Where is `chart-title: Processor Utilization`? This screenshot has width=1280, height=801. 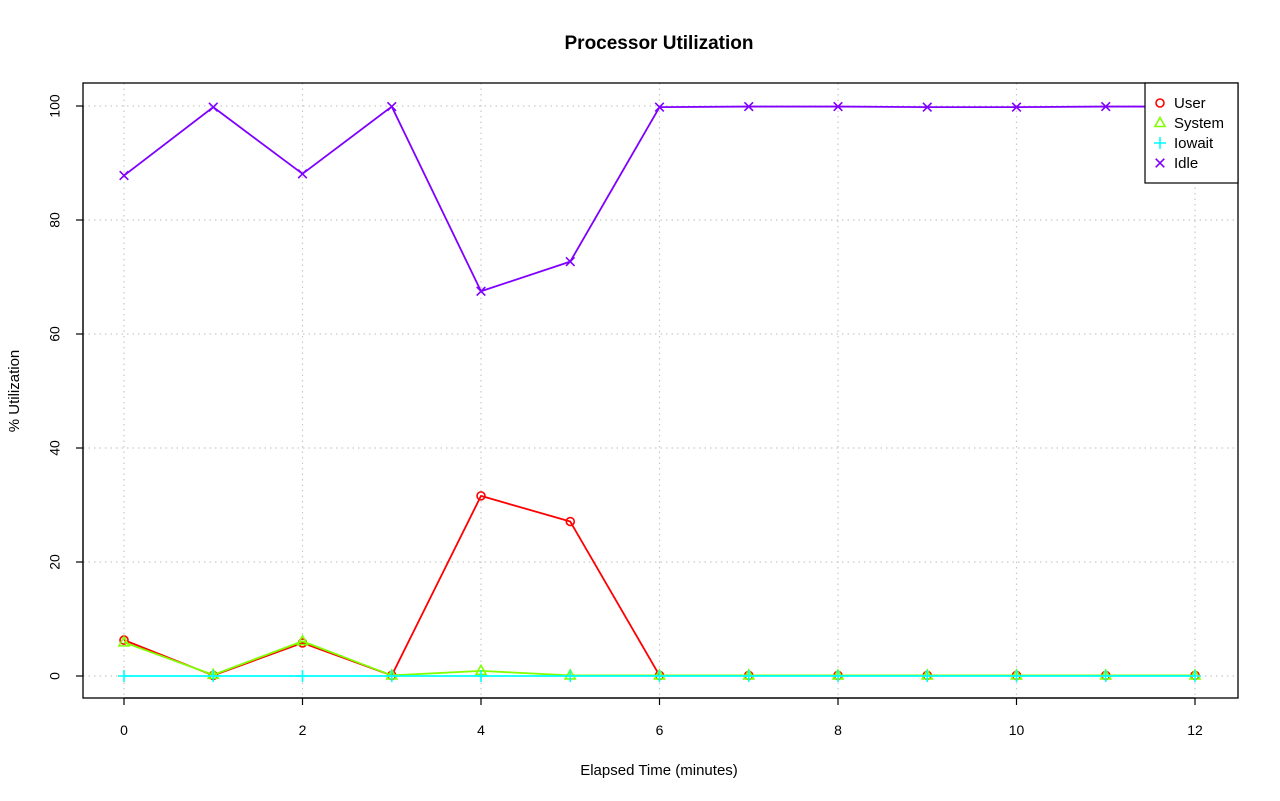 chart-title: Processor Utilization is located at coordinates (659, 43).